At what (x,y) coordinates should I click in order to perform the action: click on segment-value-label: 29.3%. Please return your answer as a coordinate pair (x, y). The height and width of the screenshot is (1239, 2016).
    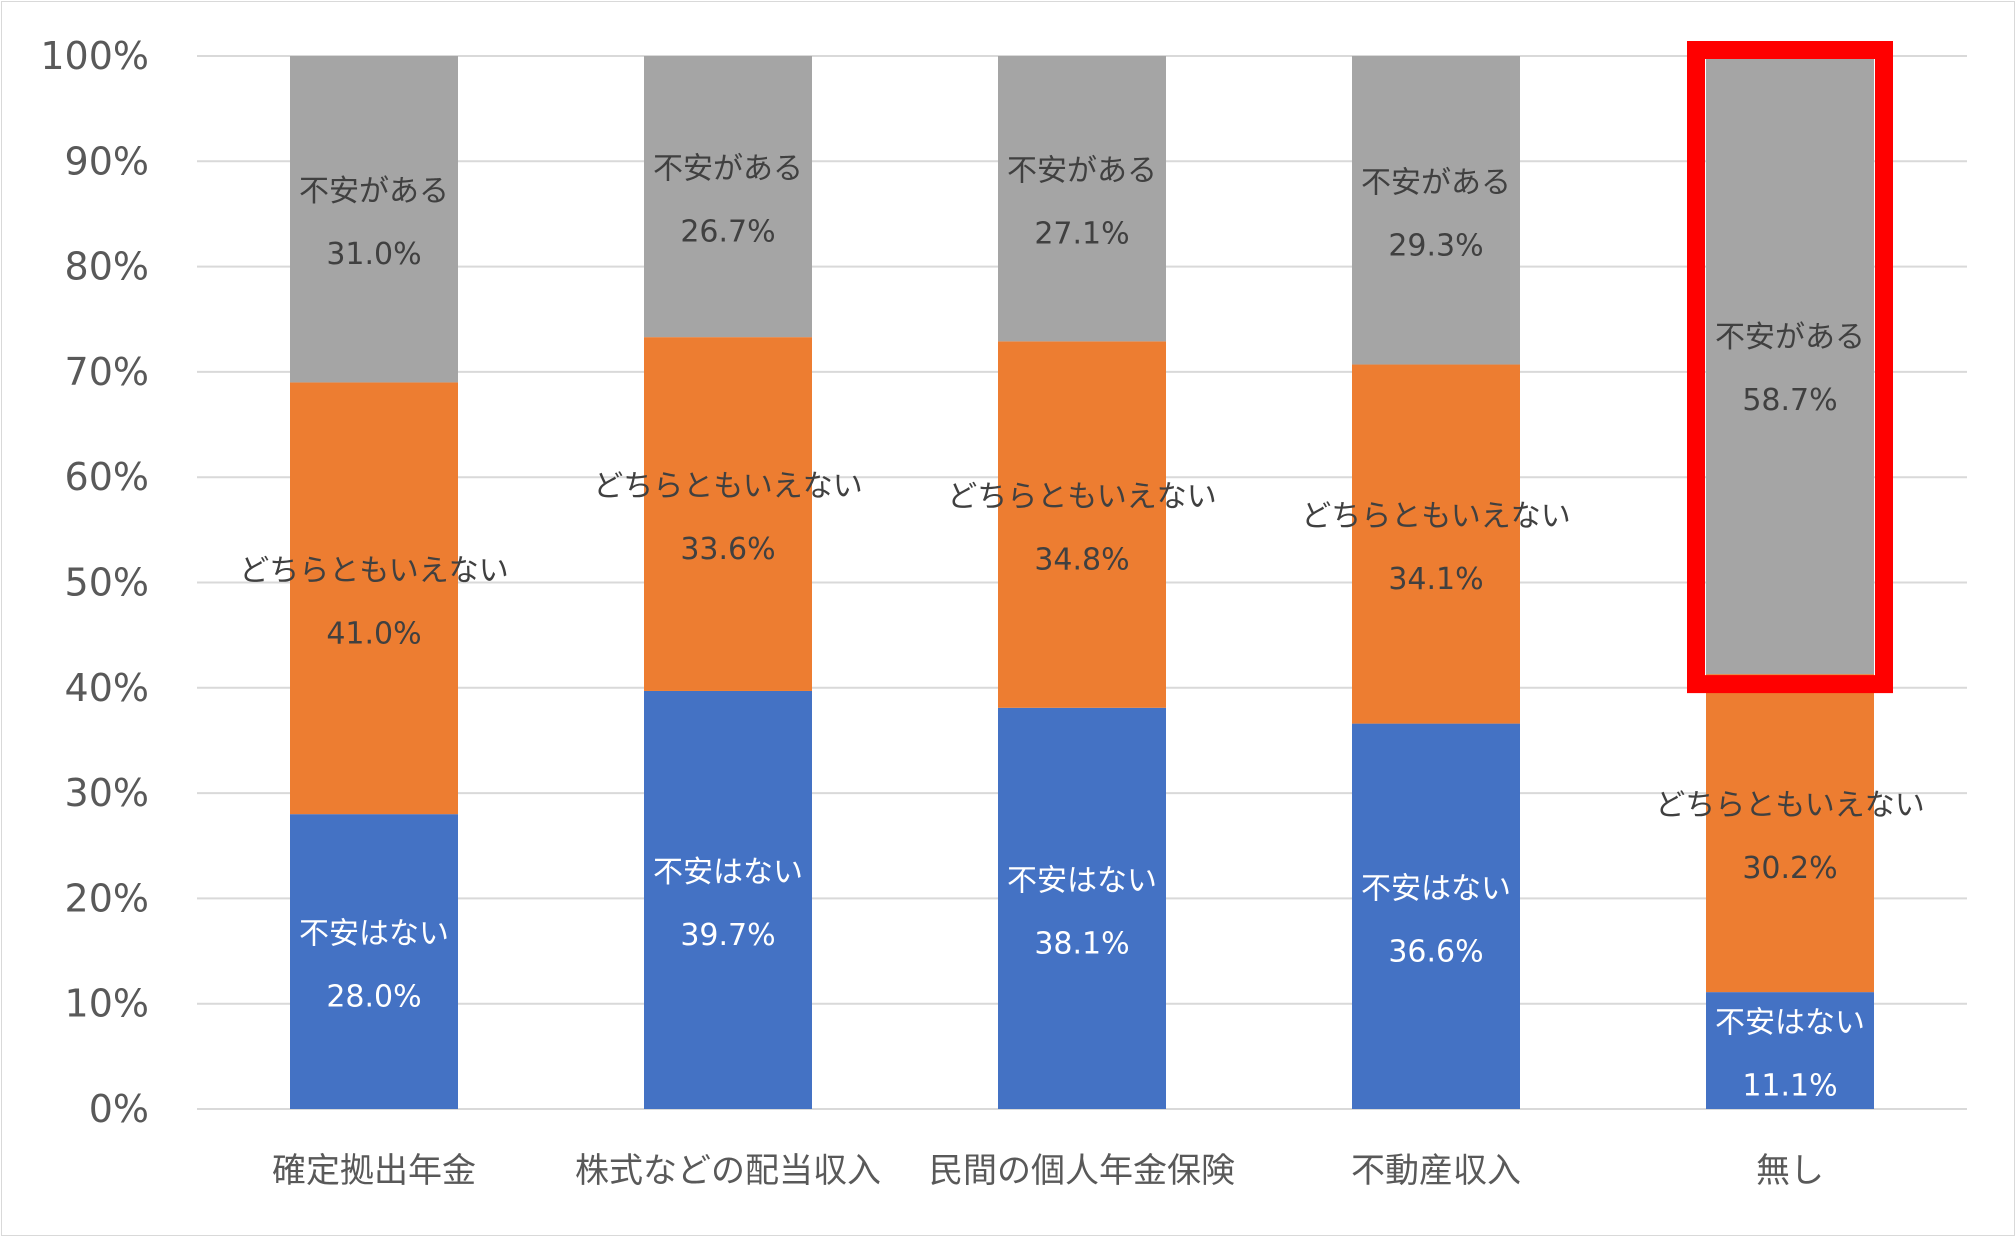
    Looking at the image, I should click on (1435, 245).